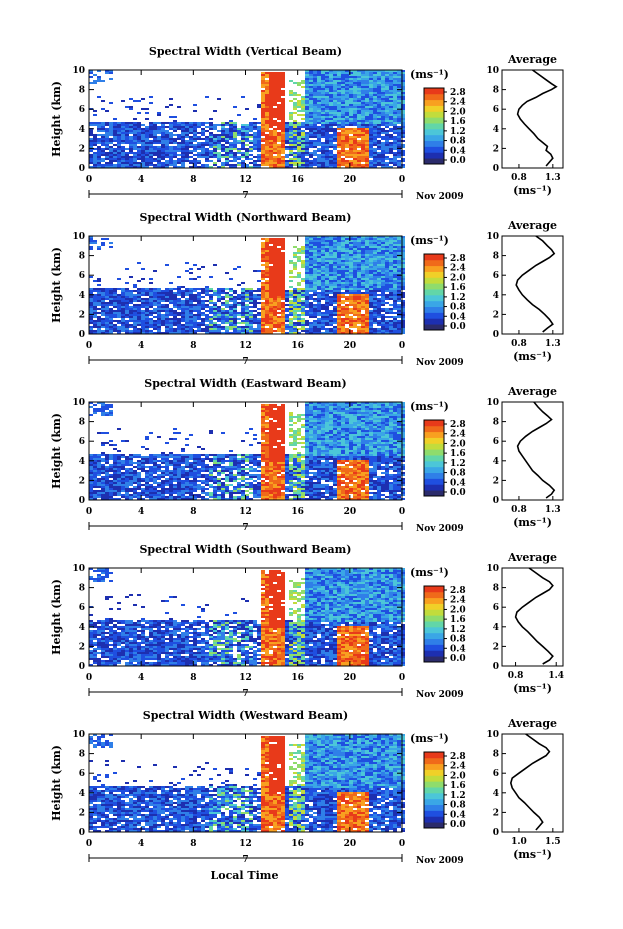  I want to click on heatmap-field, so click(247, 119).